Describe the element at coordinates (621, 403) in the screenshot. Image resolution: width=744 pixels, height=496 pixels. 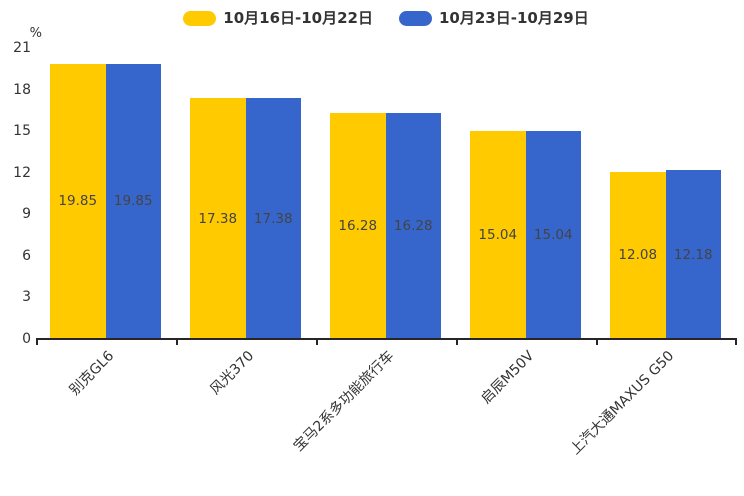
I see `x-category-label: 上汽大通MAXUS G50` at that location.